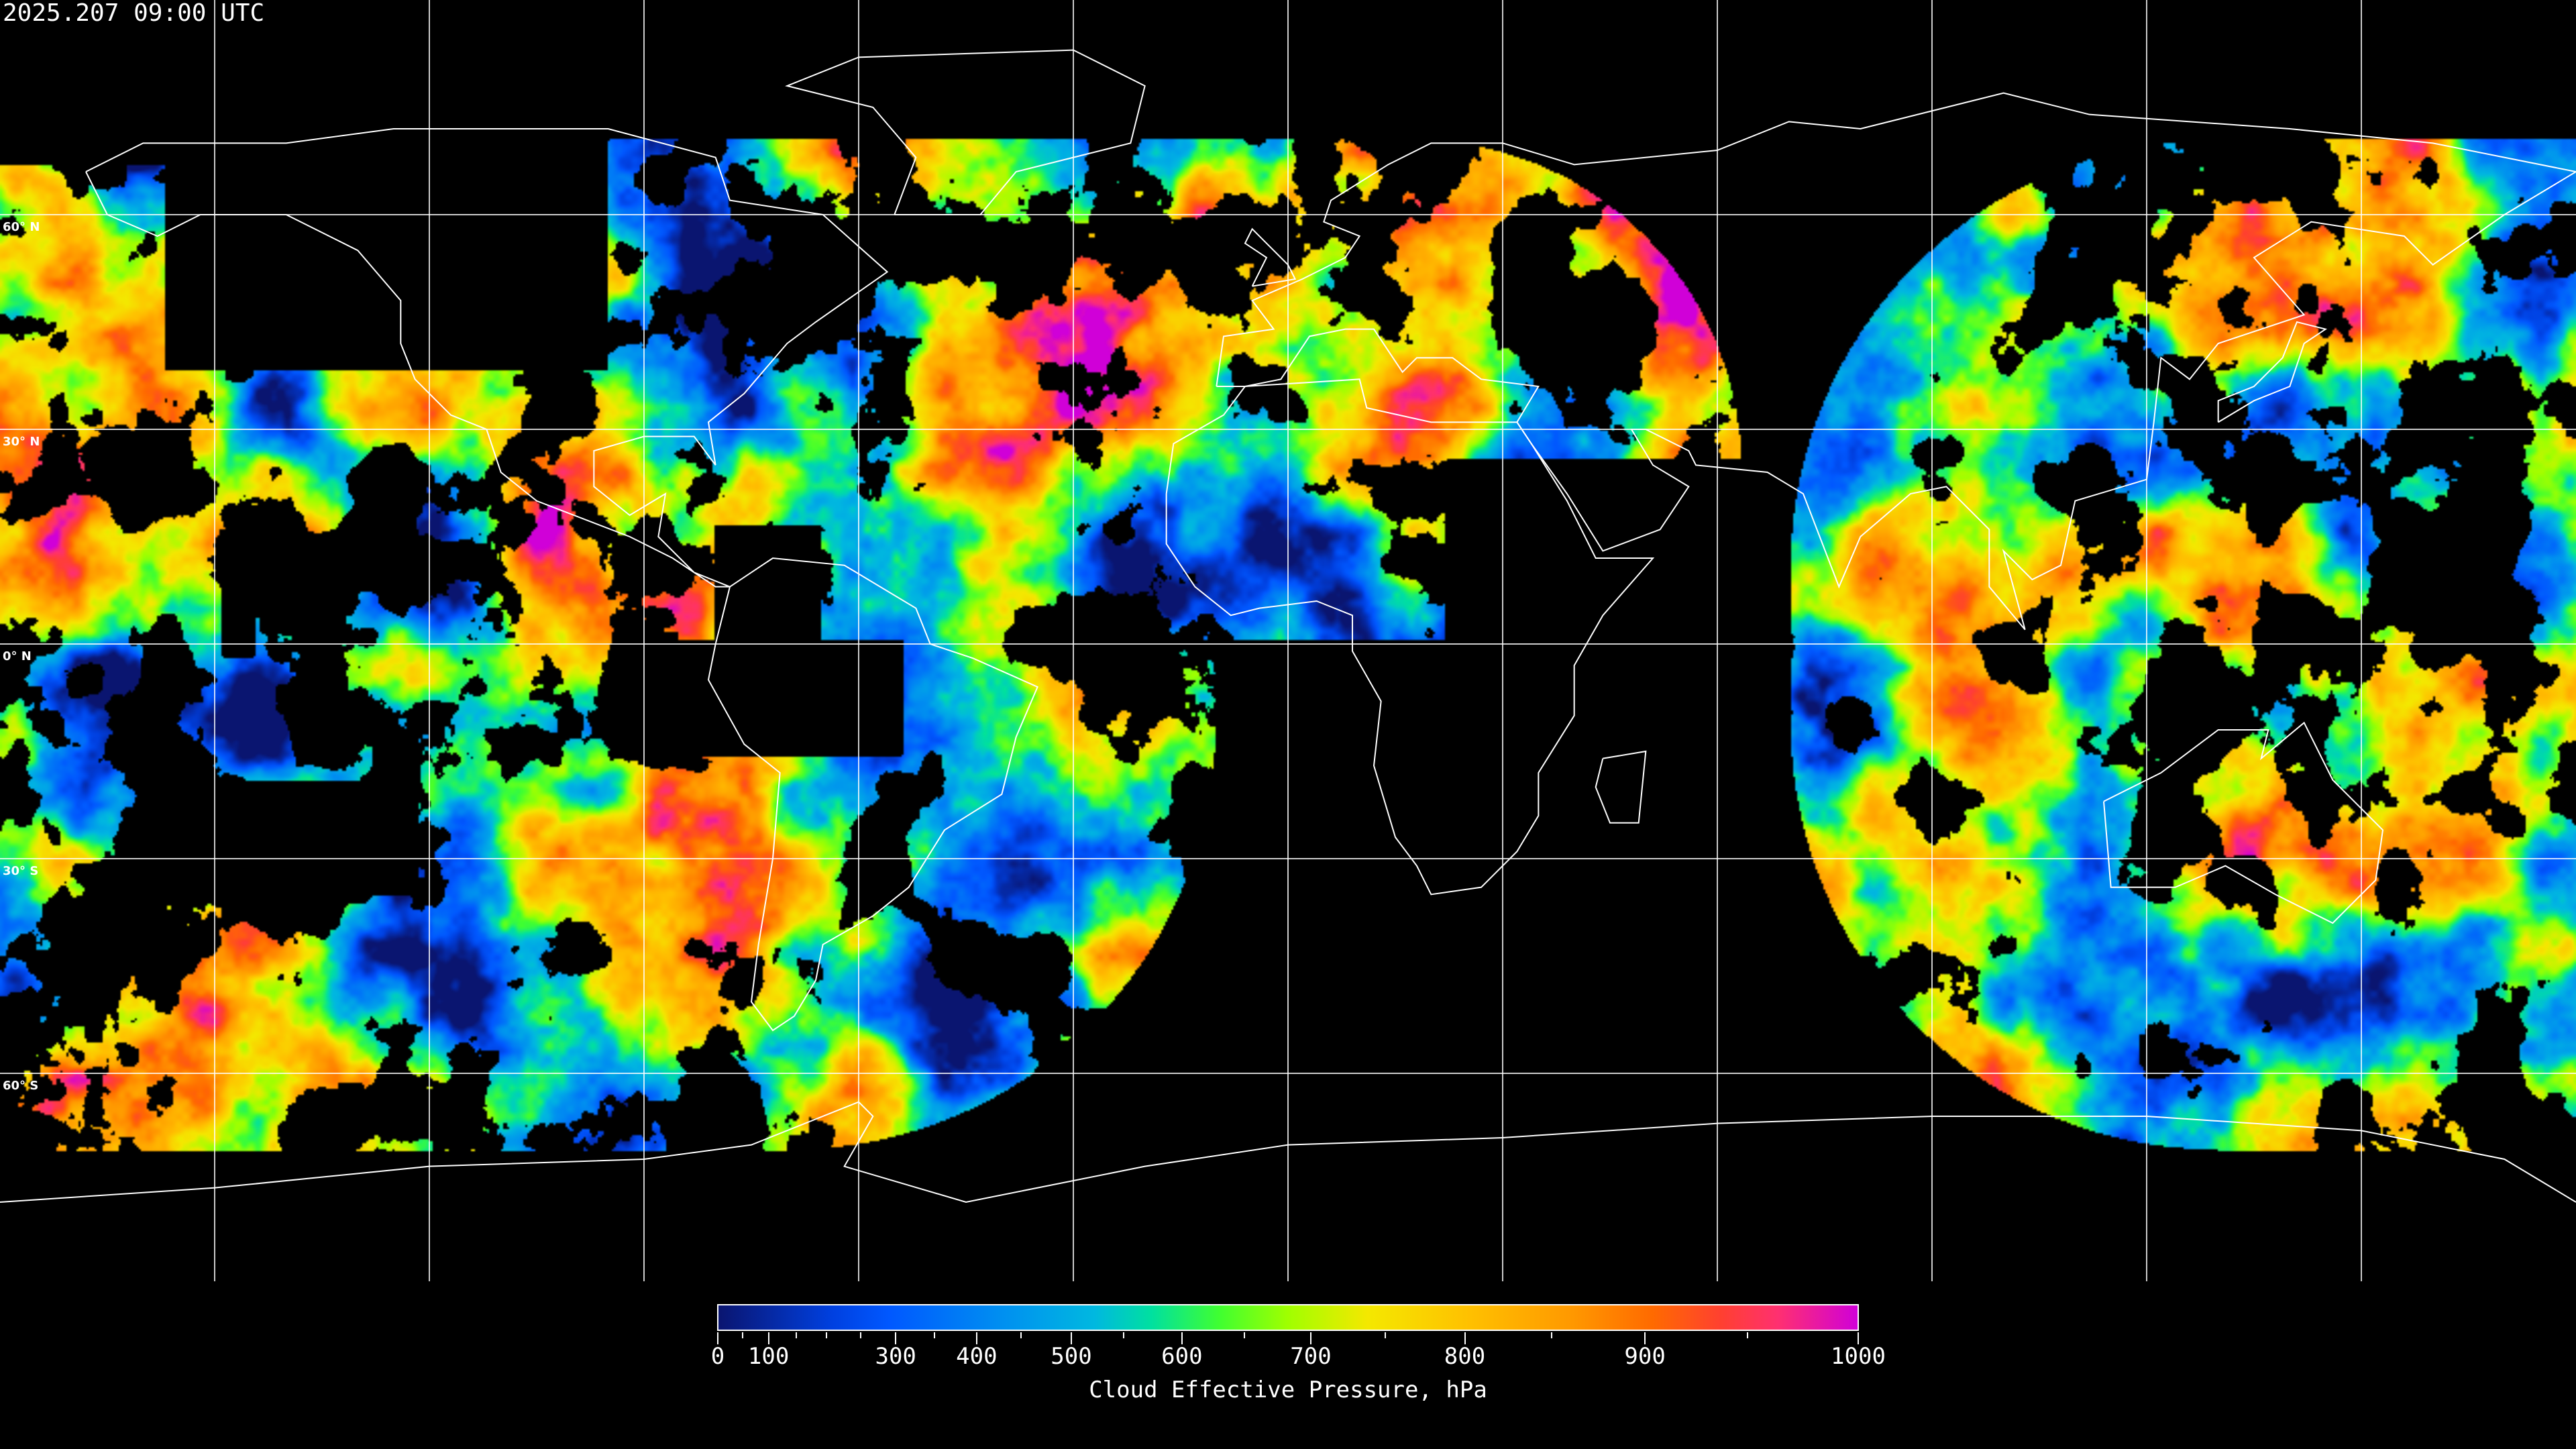 This screenshot has height=1449, width=2576. Describe the element at coordinates (1465, 1356) in the screenshot. I see `colorbar-tick-label: 800` at that location.